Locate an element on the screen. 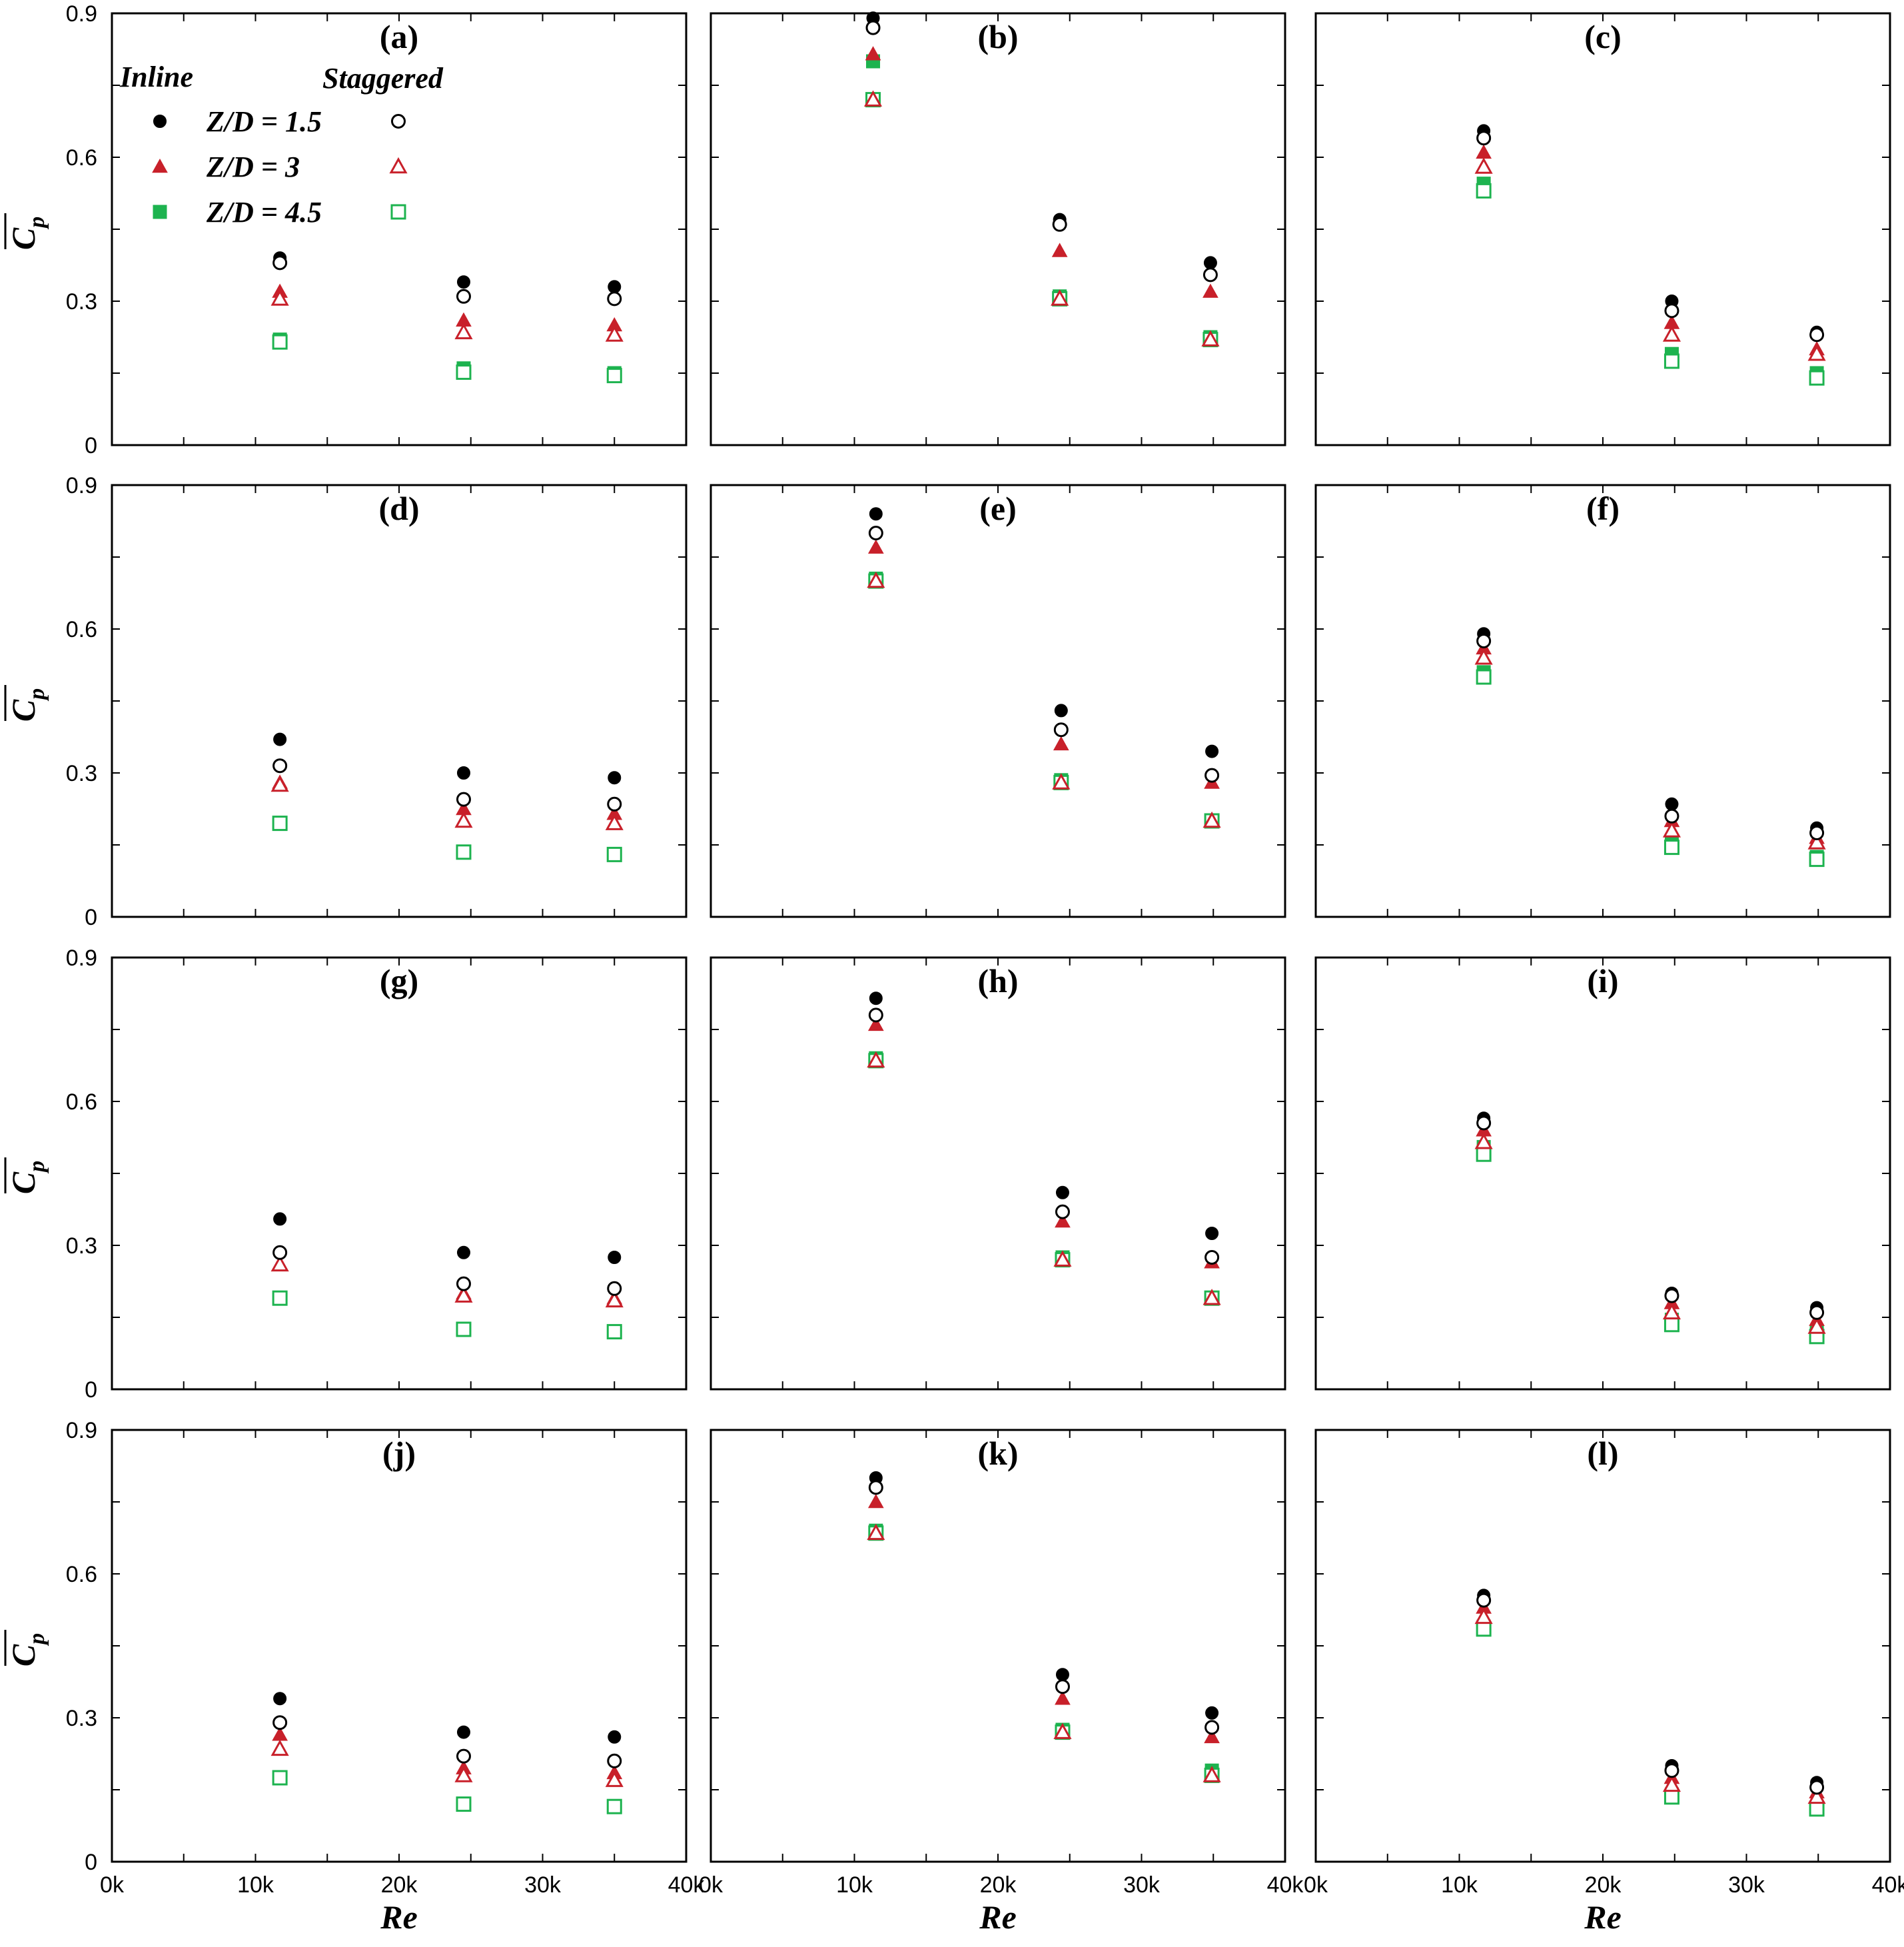  legend-marker-in3 is located at coordinates (160, 165).